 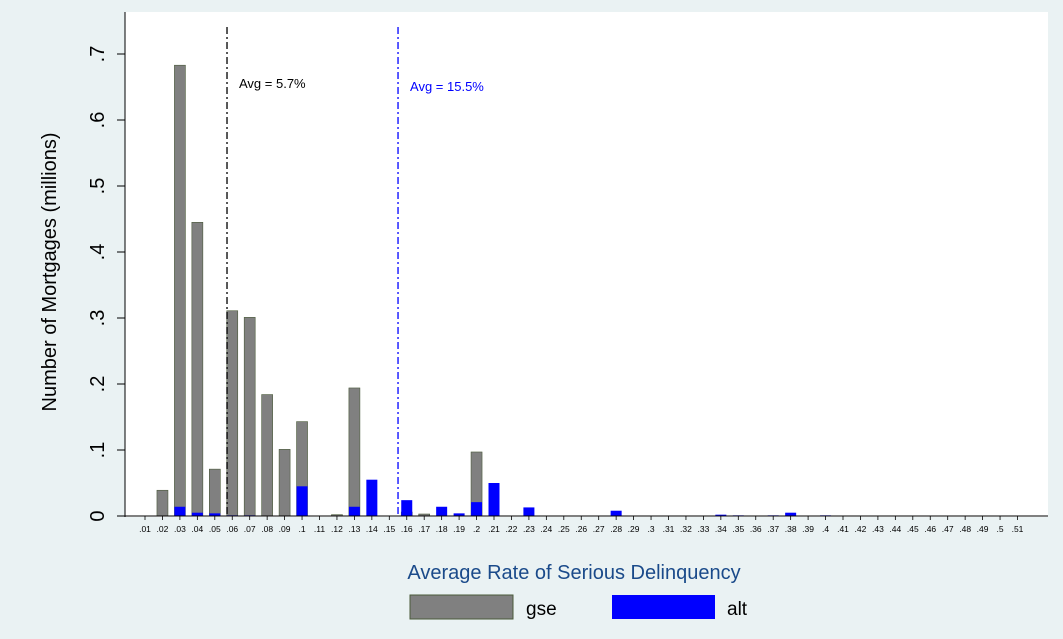 I want to click on y-tick-label-7: .7, so click(x=98, y=54).